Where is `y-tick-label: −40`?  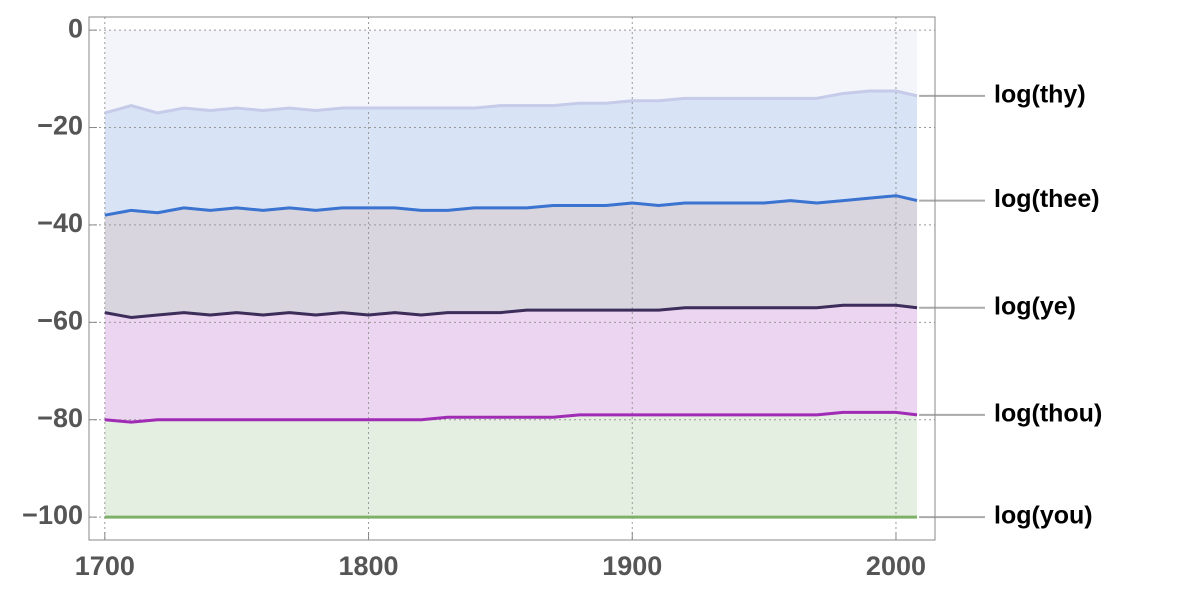
y-tick-label: −40 is located at coordinates (60, 223).